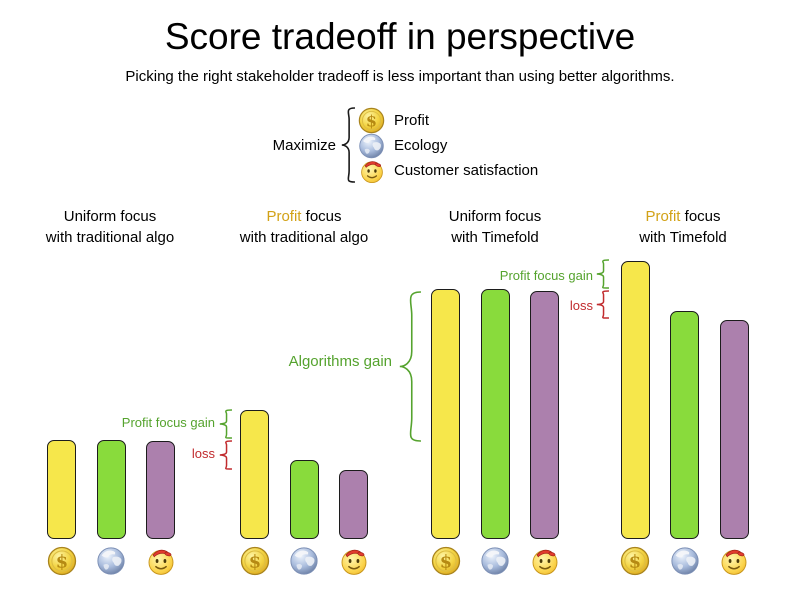  I want to click on chart-title: Score tradeoff in perspective, so click(400, 36).